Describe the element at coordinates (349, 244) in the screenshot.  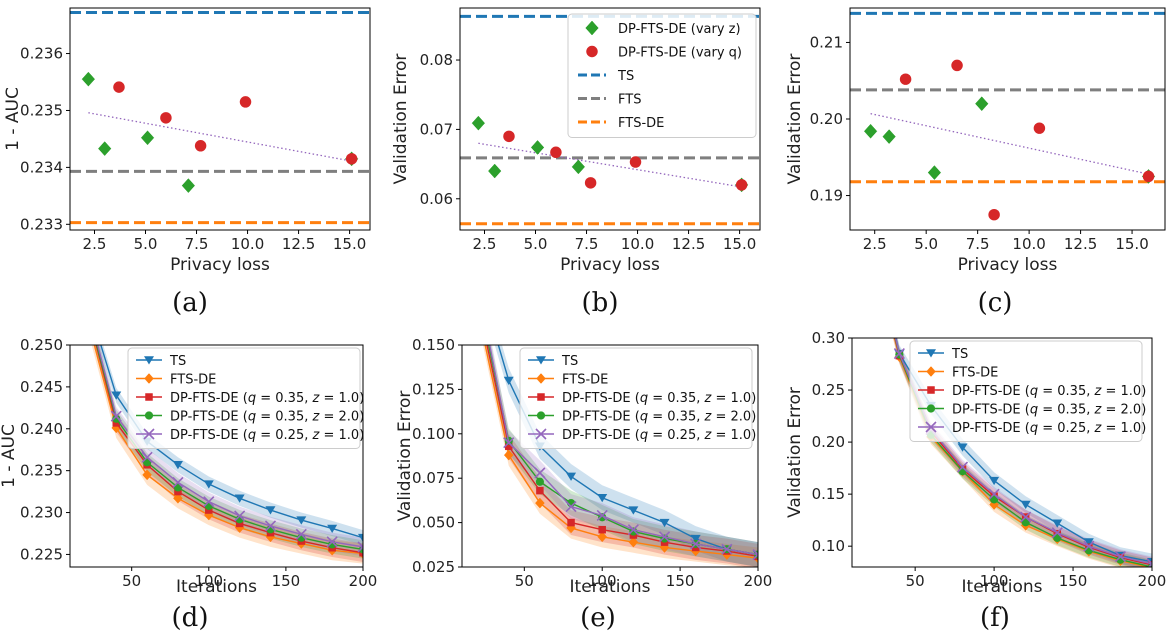
I see `x-tick-label: 15.0` at that location.